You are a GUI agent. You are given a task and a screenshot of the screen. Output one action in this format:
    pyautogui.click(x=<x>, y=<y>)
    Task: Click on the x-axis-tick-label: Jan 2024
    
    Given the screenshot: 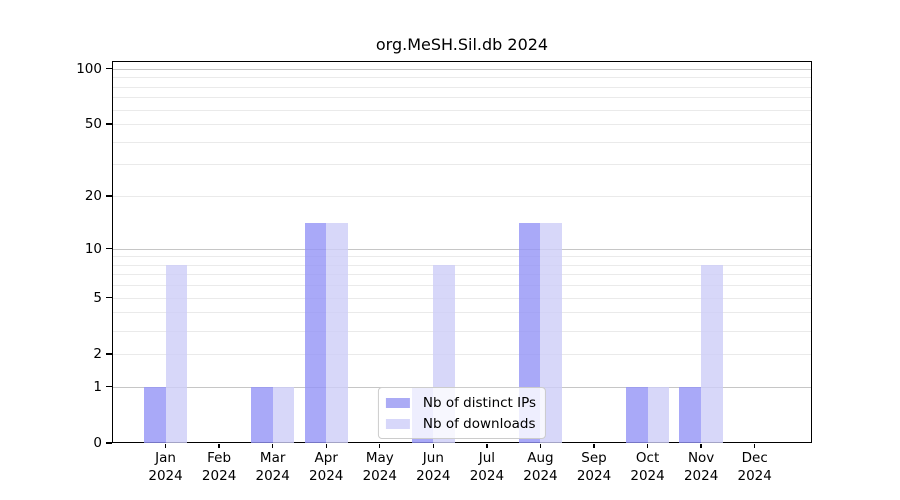 What is the action you would take?
    pyautogui.click(x=165, y=467)
    